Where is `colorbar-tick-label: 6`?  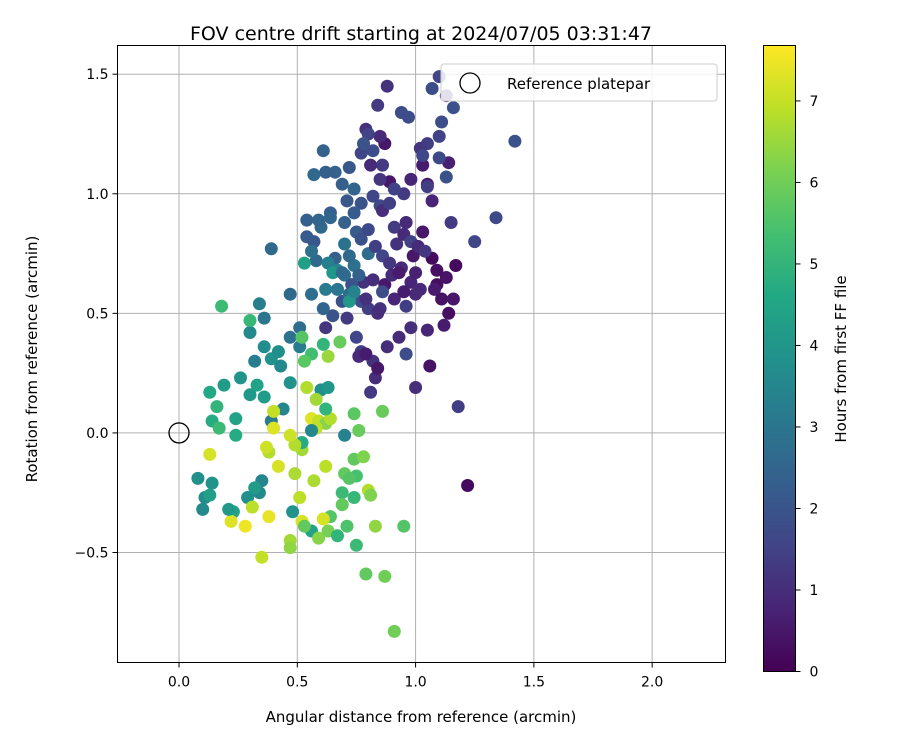
colorbar-tick-label: 6 is located at coordinates (814, 183).